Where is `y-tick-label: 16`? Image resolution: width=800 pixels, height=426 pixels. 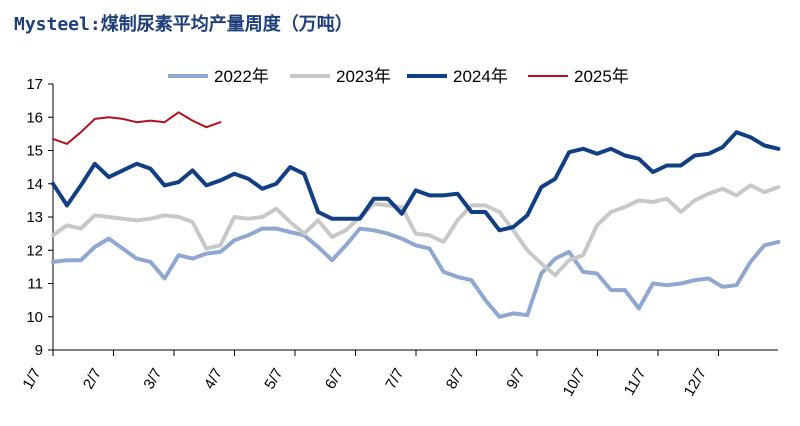
y-tick-label: 16 is located at coordinates (34, 117).